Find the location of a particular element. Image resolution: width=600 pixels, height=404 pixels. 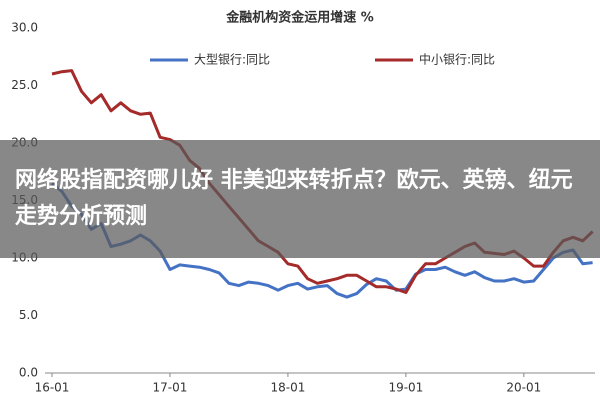

headline: 网络股指配资哪儿好 非美迎来转折点？欧元、英镑、纽元走势分析预测 is located at coordinates (294, 198).